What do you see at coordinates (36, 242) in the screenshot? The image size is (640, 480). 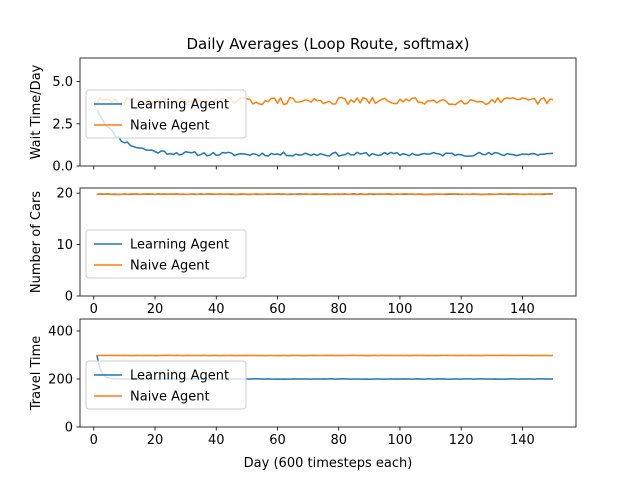 I see `y-axis-label: Number of Cars` at bounding box center [36, 242].